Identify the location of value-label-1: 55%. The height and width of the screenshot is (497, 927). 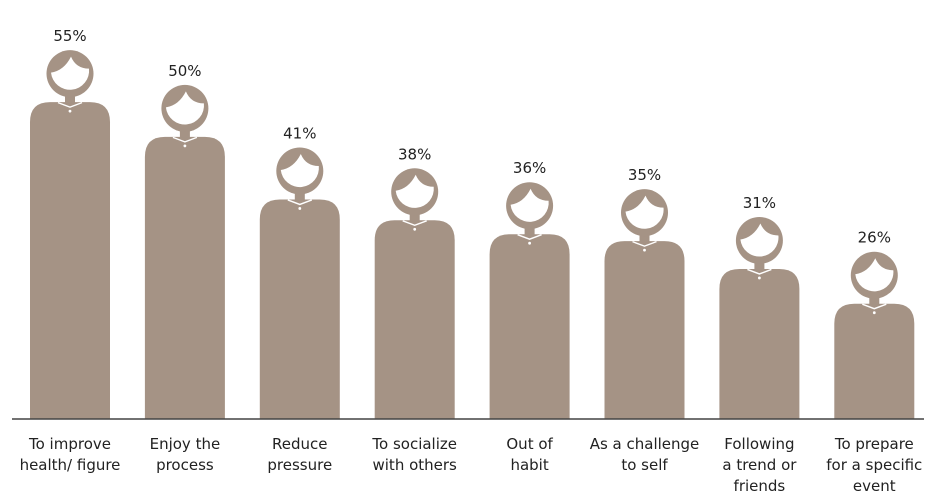
(69, 36).